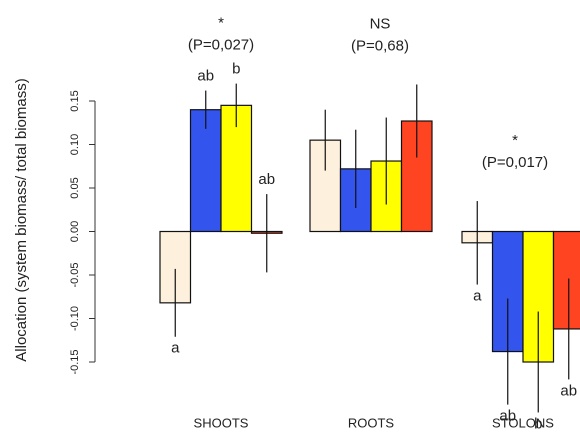 The width and height of the screenshot is (580, 433). What do you see at coordinates (371, 422) in the screenshot?
I see `x-tick-label: ROOTS` at bounding box center [371, 422].